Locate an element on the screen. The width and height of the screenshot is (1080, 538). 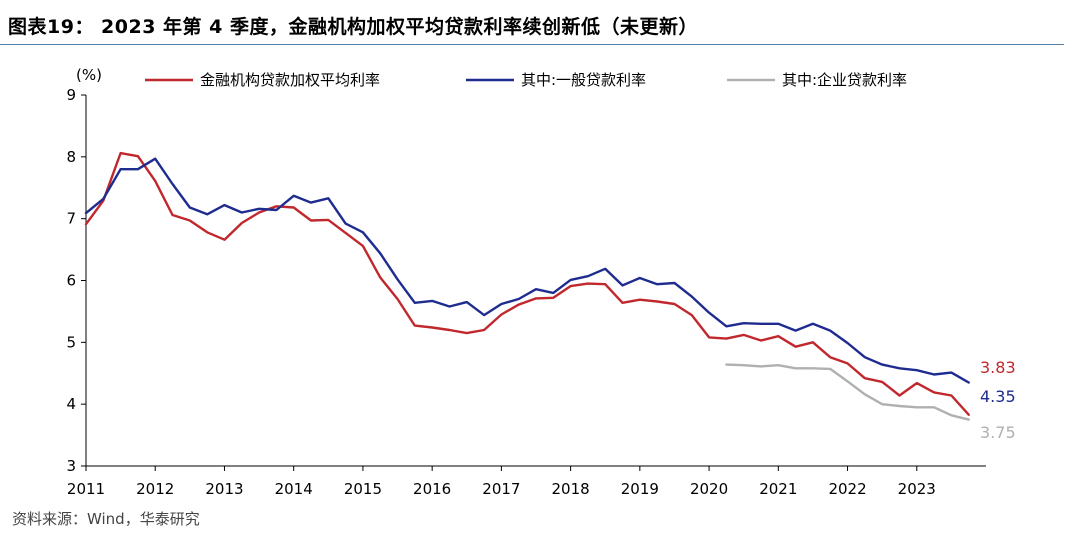
x-tick-label: 2020 is located at coordinates (709, 489).